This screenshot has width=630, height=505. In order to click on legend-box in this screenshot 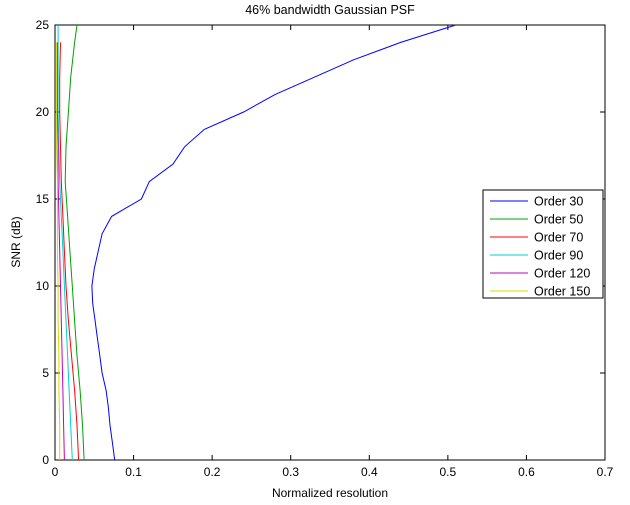, I will do `click(543, 244)`.